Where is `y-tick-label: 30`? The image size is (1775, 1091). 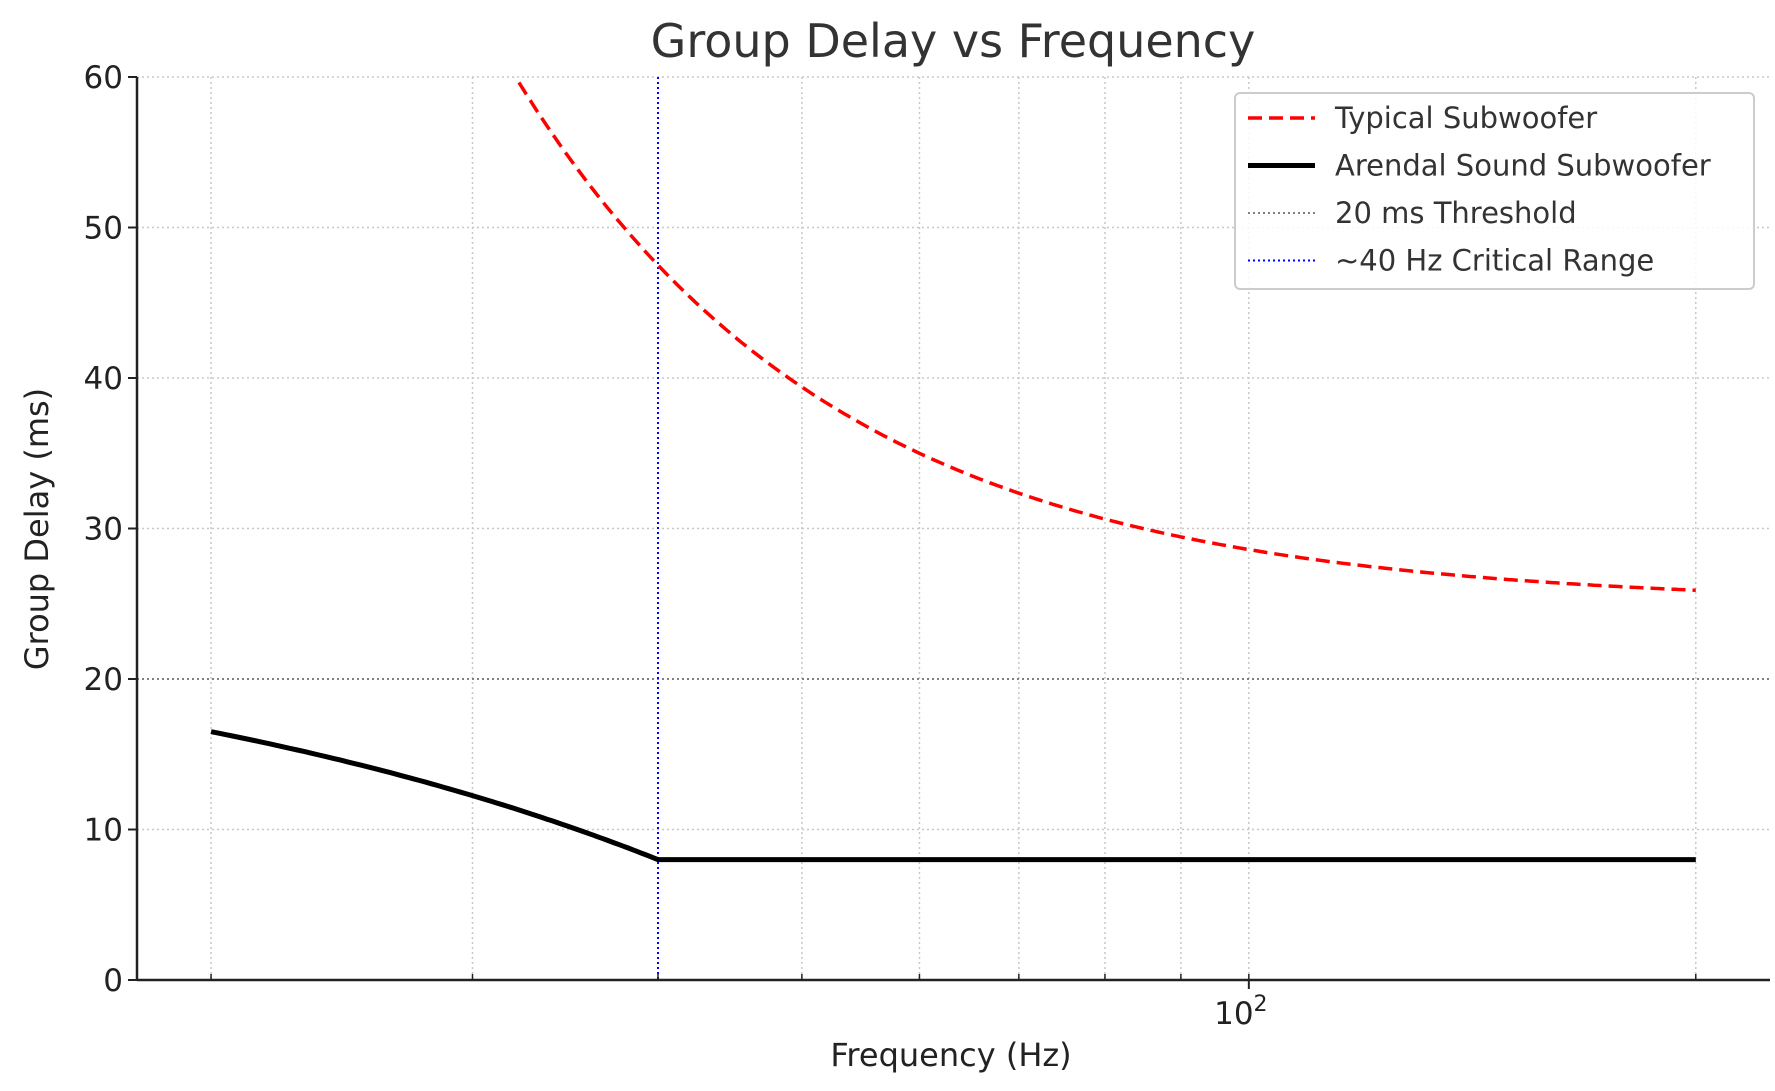
y-tick-label: 30 is located at coordinates (103, 530).